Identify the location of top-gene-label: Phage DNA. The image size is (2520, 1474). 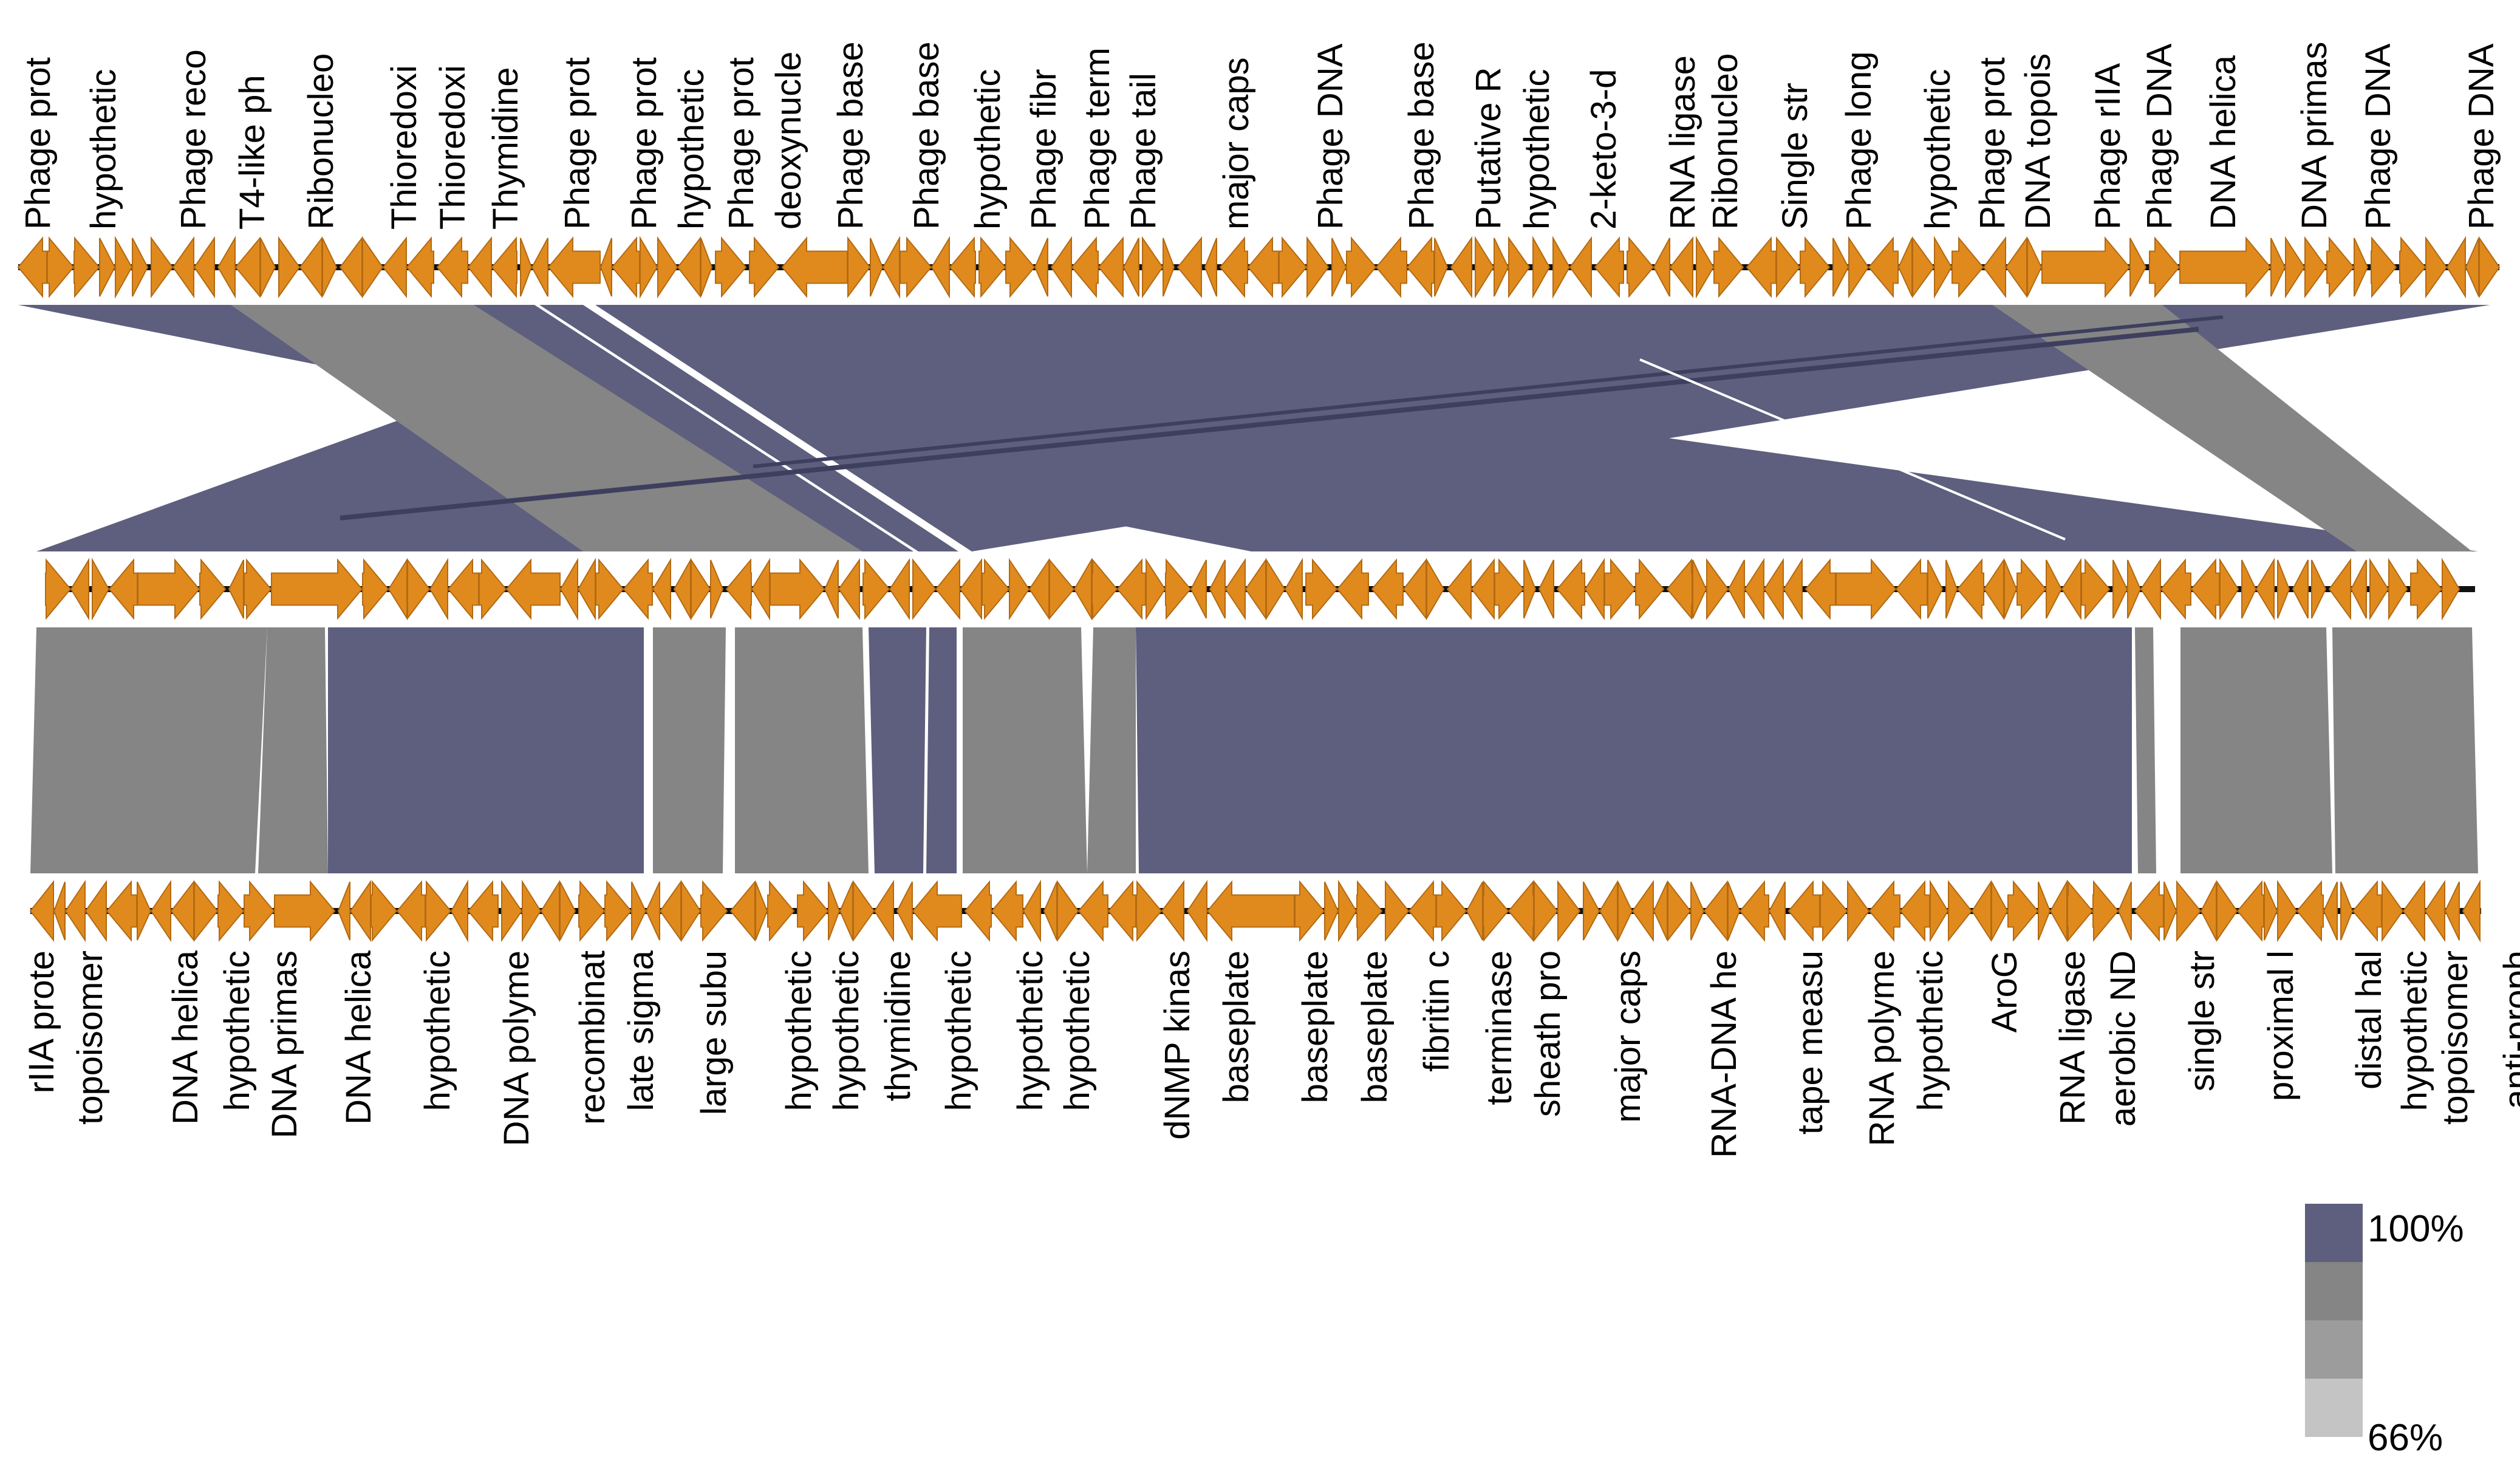
(2481, 136).